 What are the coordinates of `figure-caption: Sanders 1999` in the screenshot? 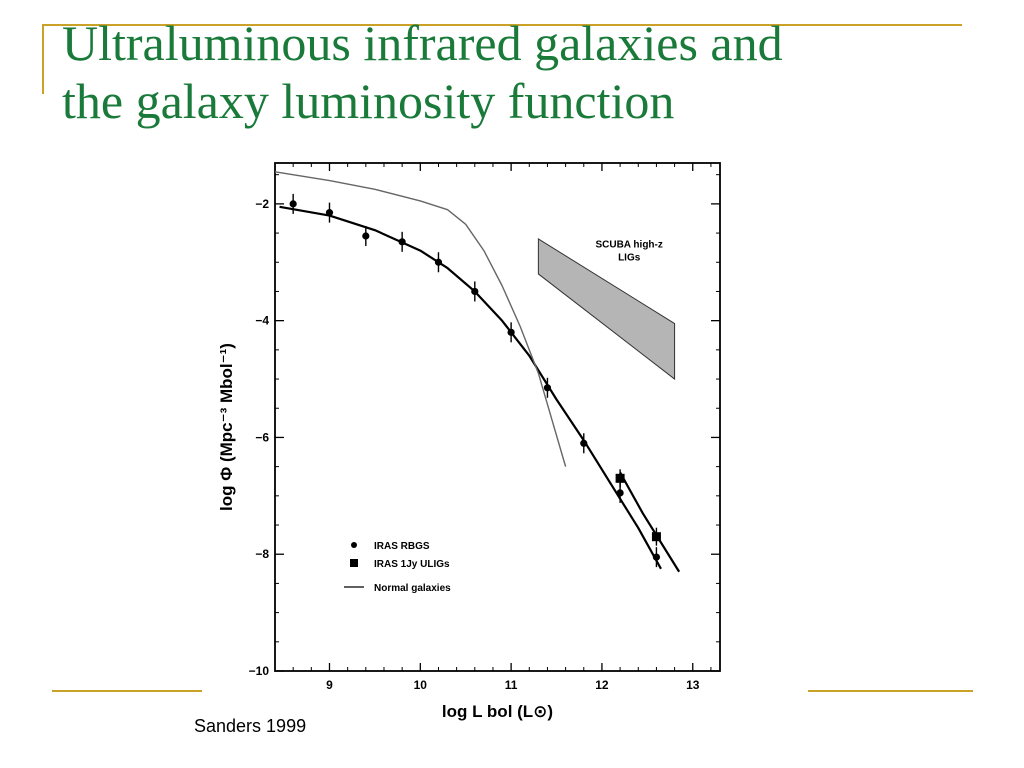 It's located at (250, 726).